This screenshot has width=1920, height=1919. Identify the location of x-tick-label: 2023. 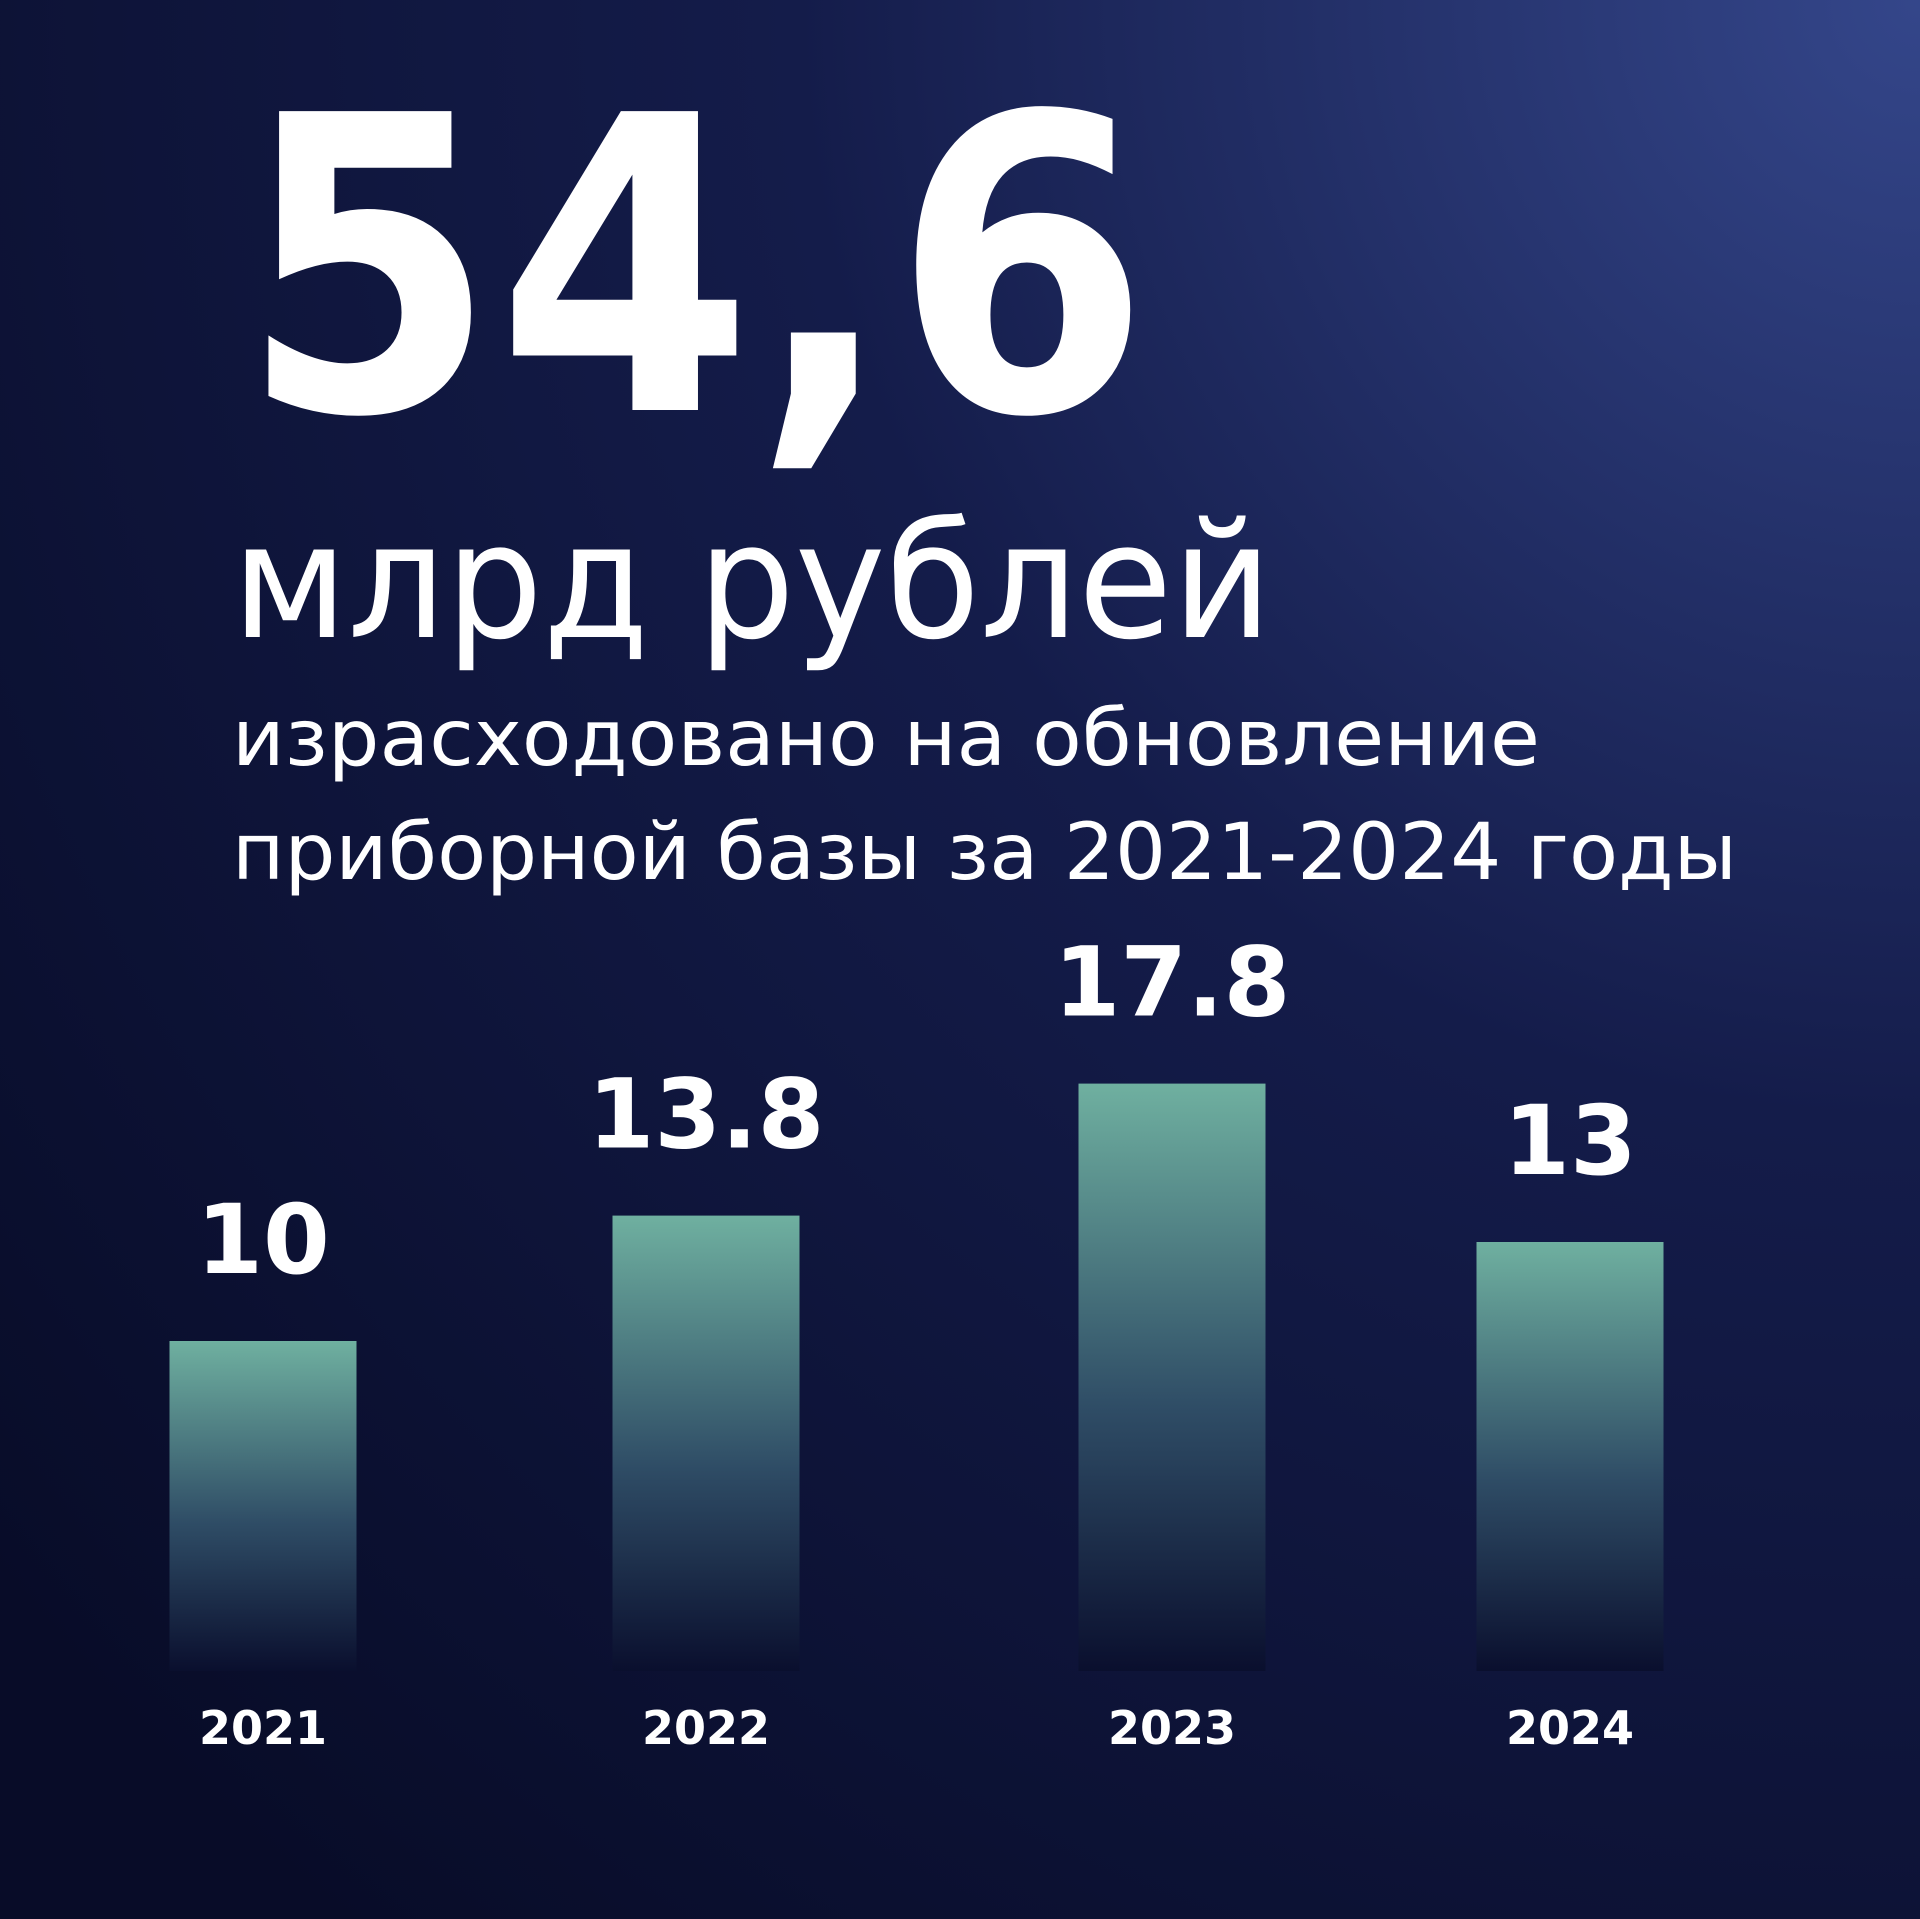
(1172, 1728).